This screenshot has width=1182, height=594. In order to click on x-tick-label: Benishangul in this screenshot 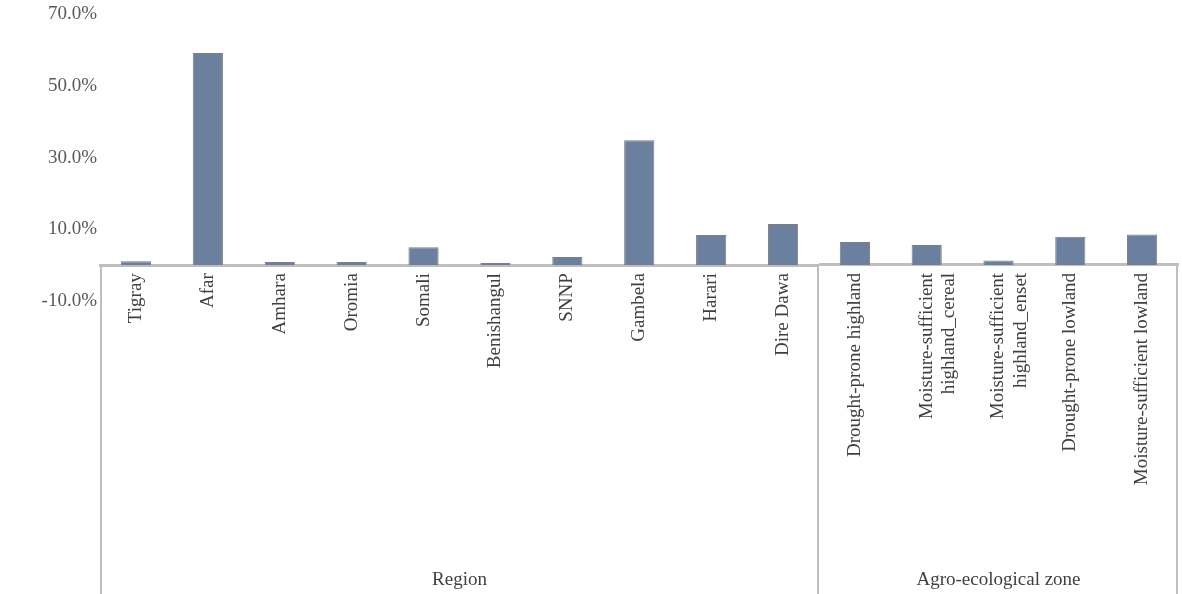, I will do `click(494, 321)`.